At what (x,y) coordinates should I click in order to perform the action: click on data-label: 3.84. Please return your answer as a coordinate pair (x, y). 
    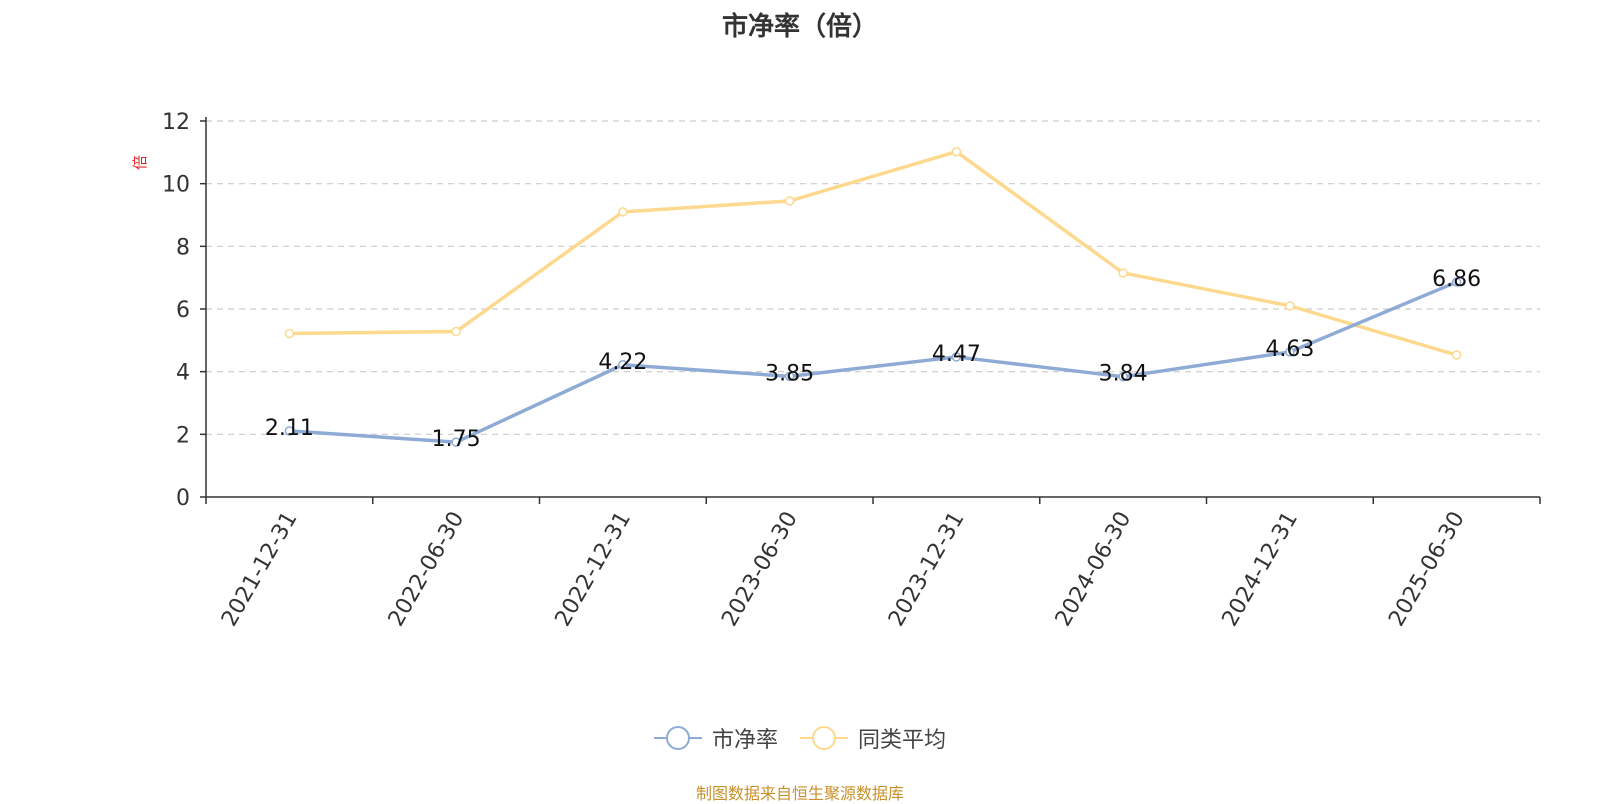
    Looking at the image, I should click on (1123, 374).